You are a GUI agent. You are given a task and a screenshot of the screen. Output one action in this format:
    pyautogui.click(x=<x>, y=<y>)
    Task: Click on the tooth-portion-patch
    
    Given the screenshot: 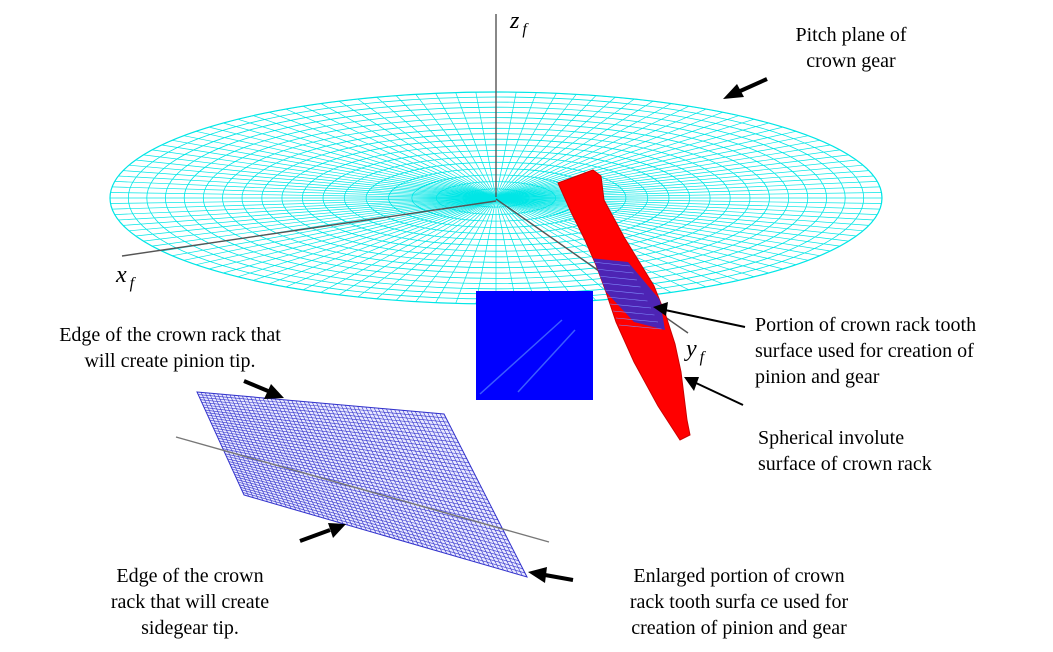 What is the action you would take?
    pyautogui.click(x=627, y=294)
    